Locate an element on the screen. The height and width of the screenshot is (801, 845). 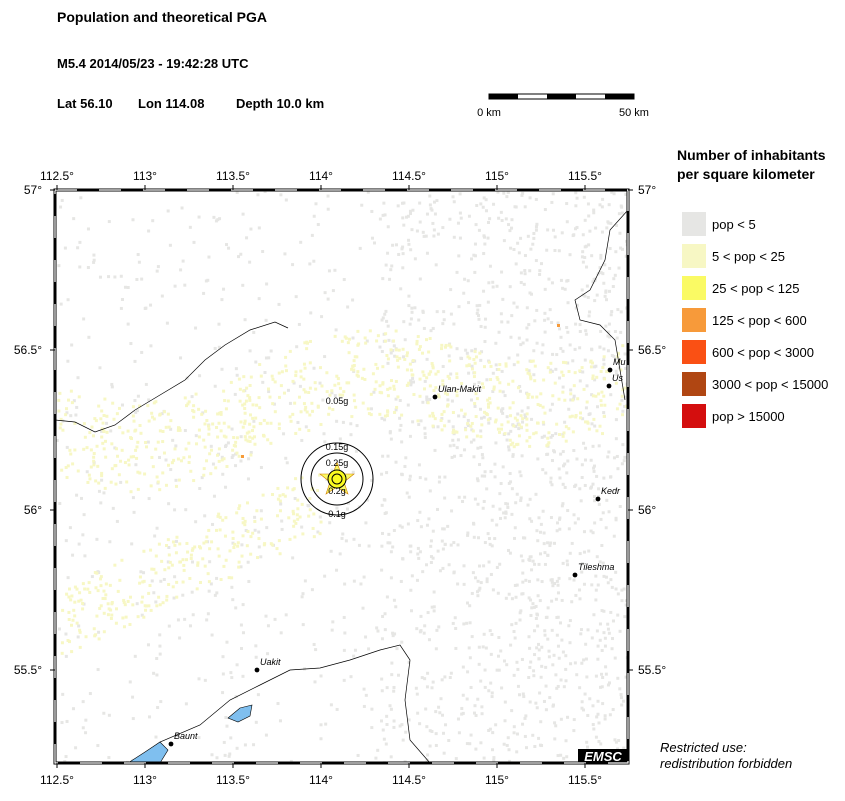
place-label: Ulan-Makit is located at coordinates (460, 389).